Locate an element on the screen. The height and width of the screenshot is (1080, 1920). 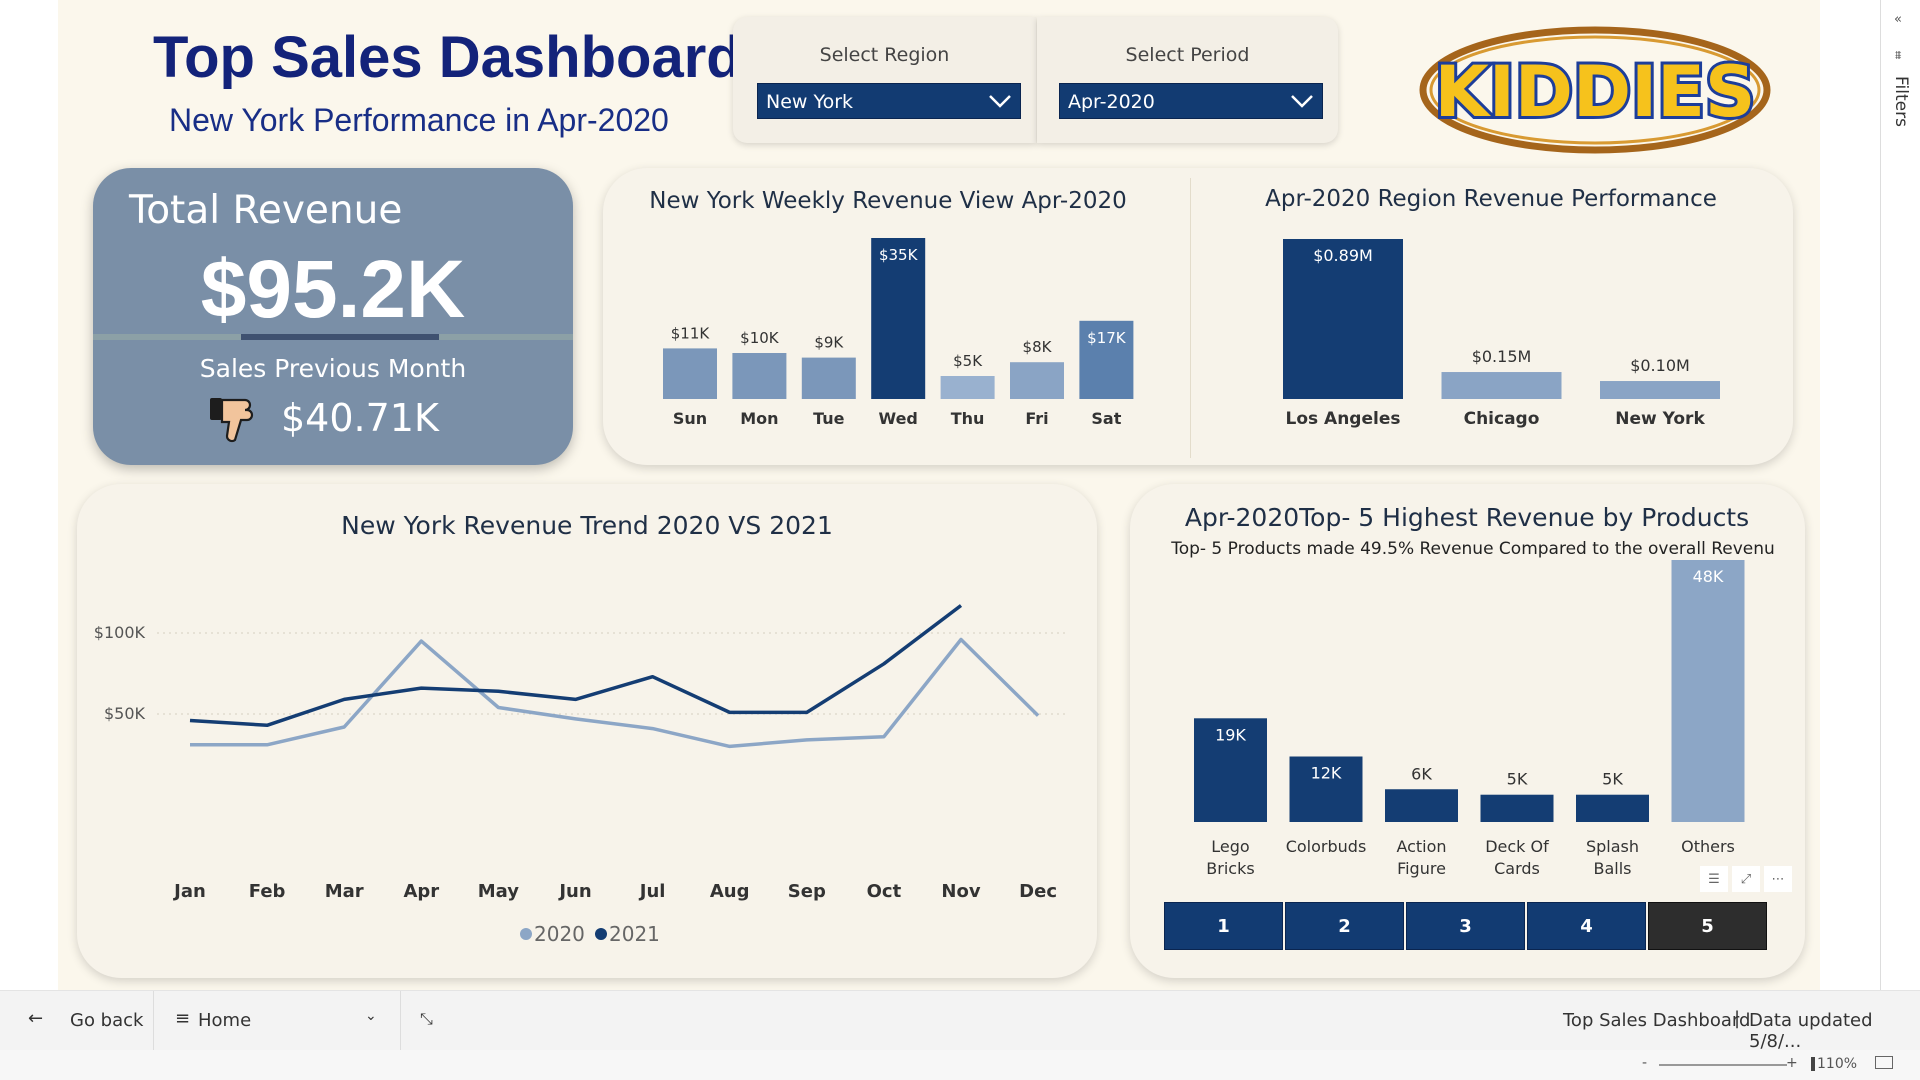
y-tick-label: $50K is located at coordinates (125, 713).